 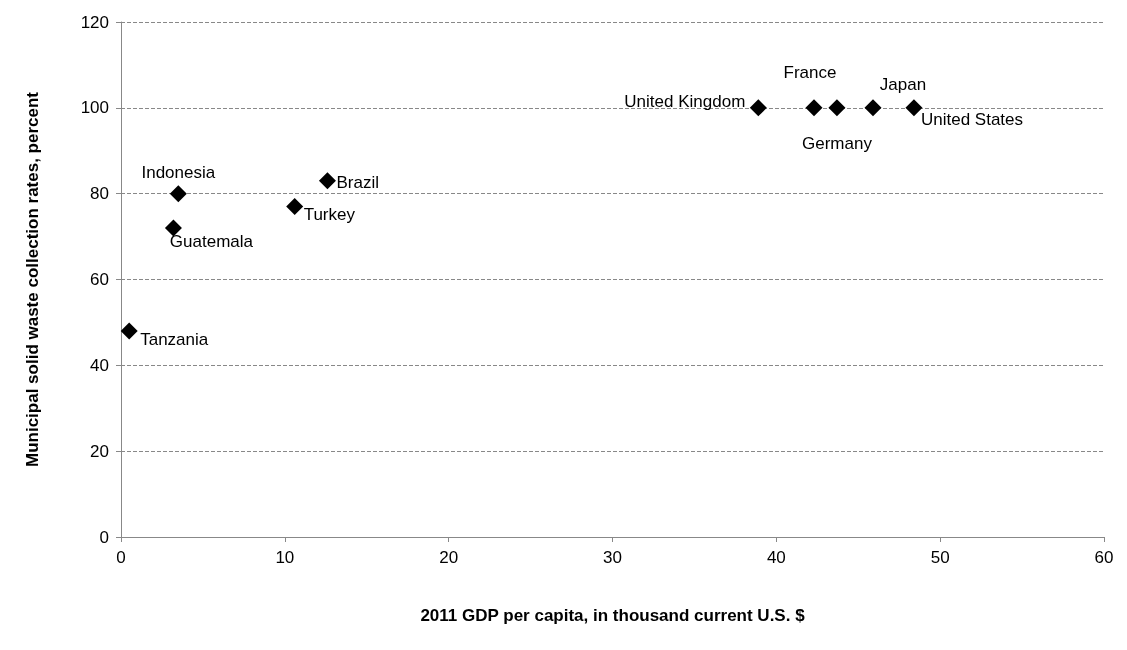 What do you see at coordinates (776, 557) in the screenshot?
I see `x-tick-label: 40` at bounding box center [776, 557].